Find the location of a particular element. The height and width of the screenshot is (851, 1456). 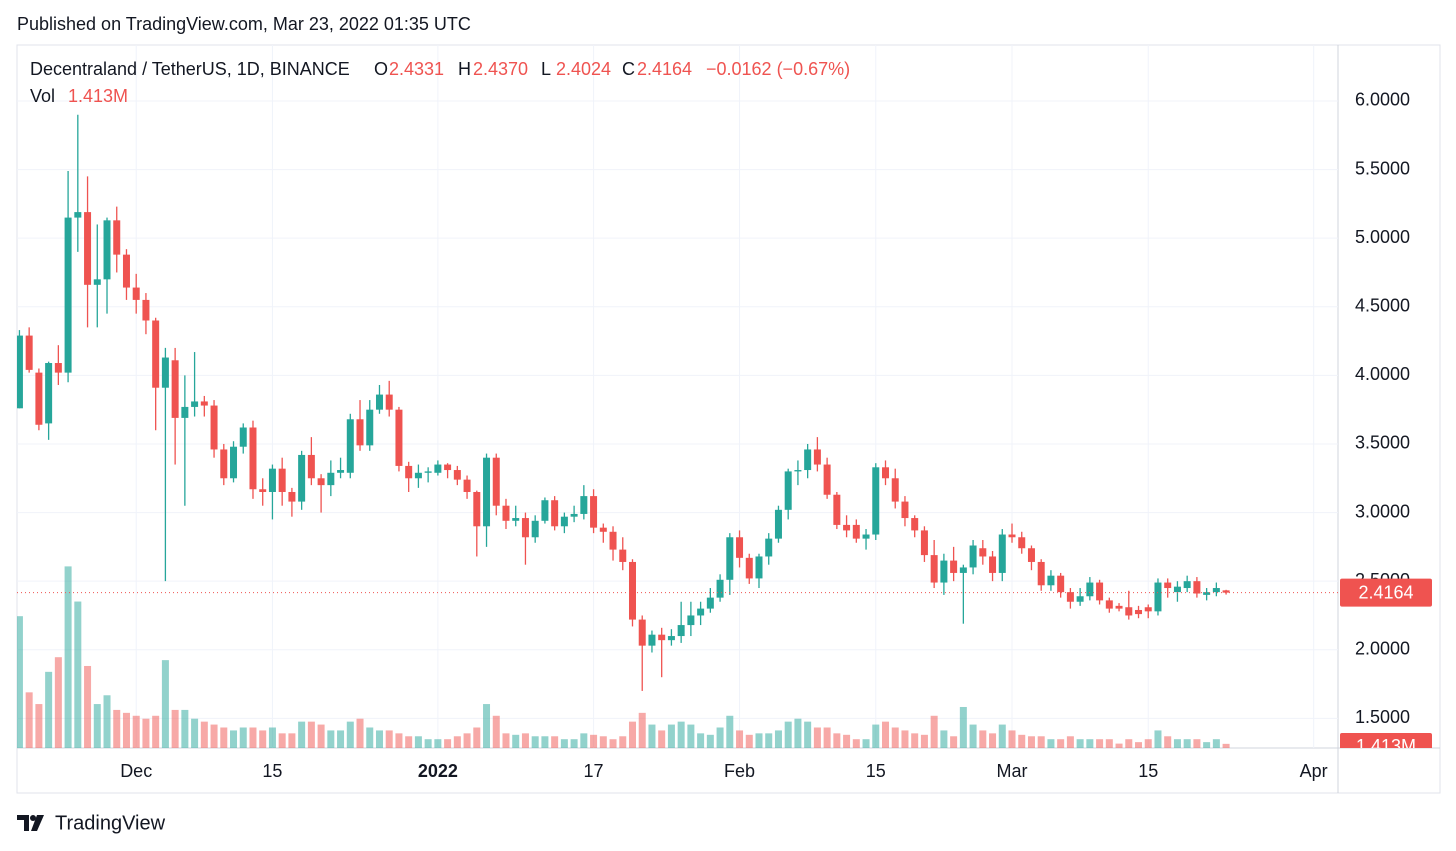

volume-title: Vol is located at coordinates (42, 96).